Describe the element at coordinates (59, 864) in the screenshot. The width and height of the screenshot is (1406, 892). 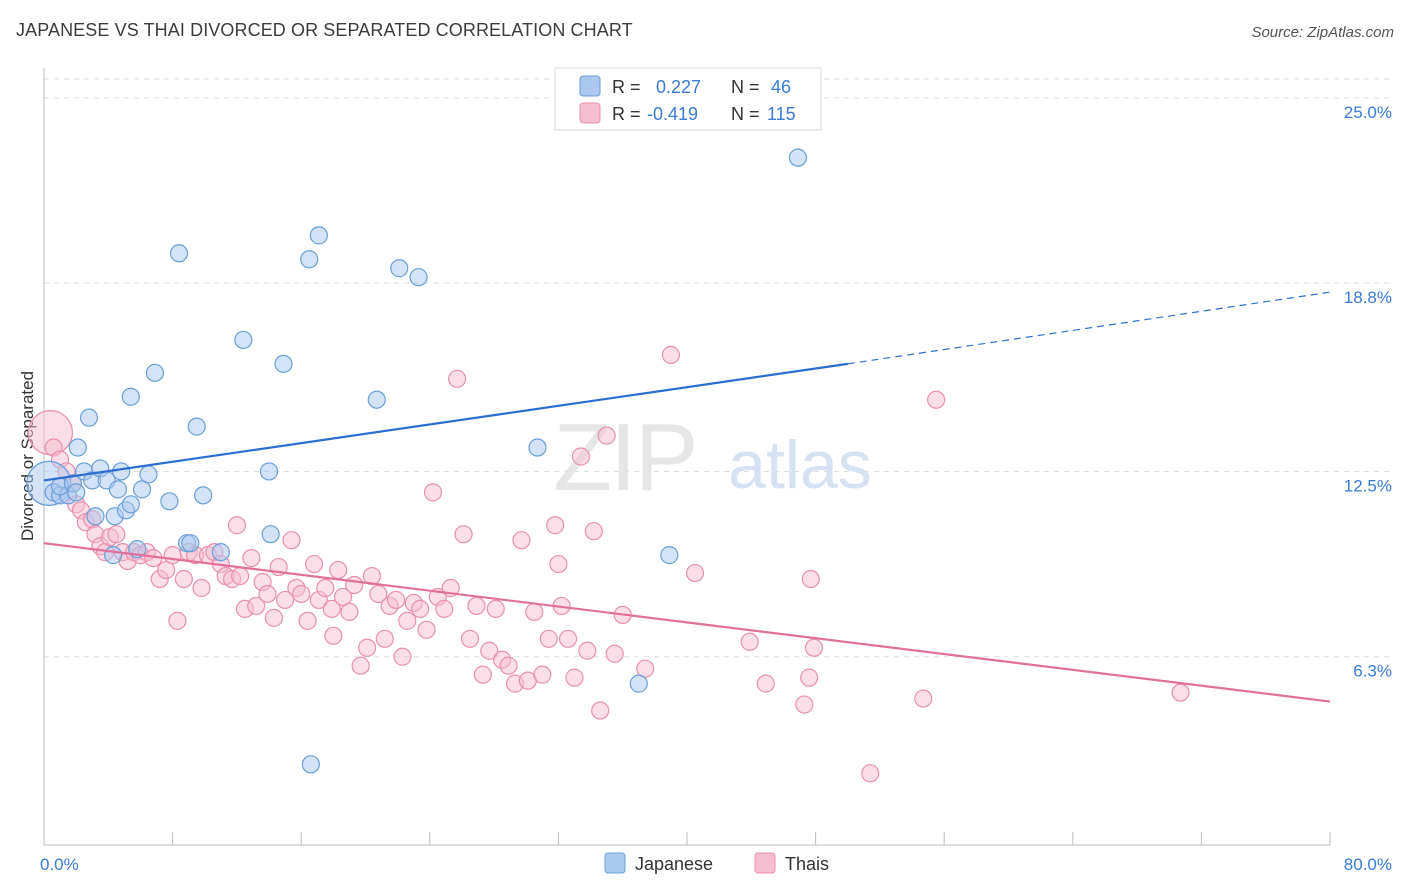
I see `x-min-label: 0.0%` at that location.